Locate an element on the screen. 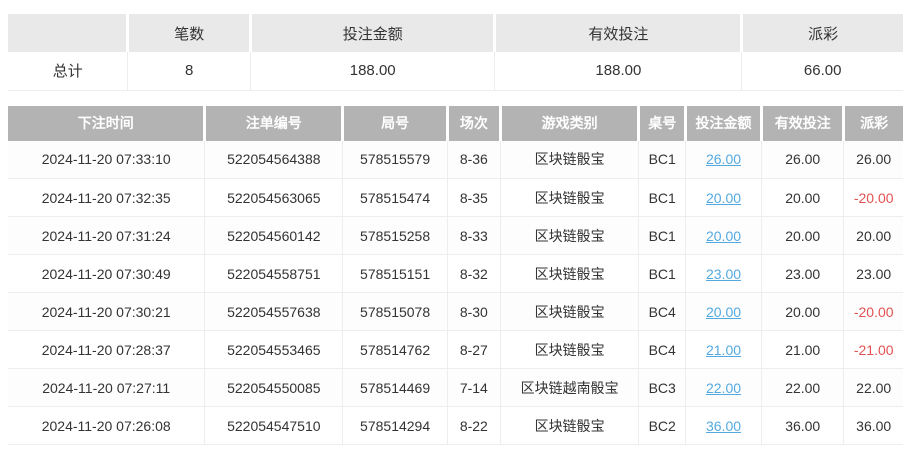  summary-total-label: 总计 is located at coordinates (68, 71).